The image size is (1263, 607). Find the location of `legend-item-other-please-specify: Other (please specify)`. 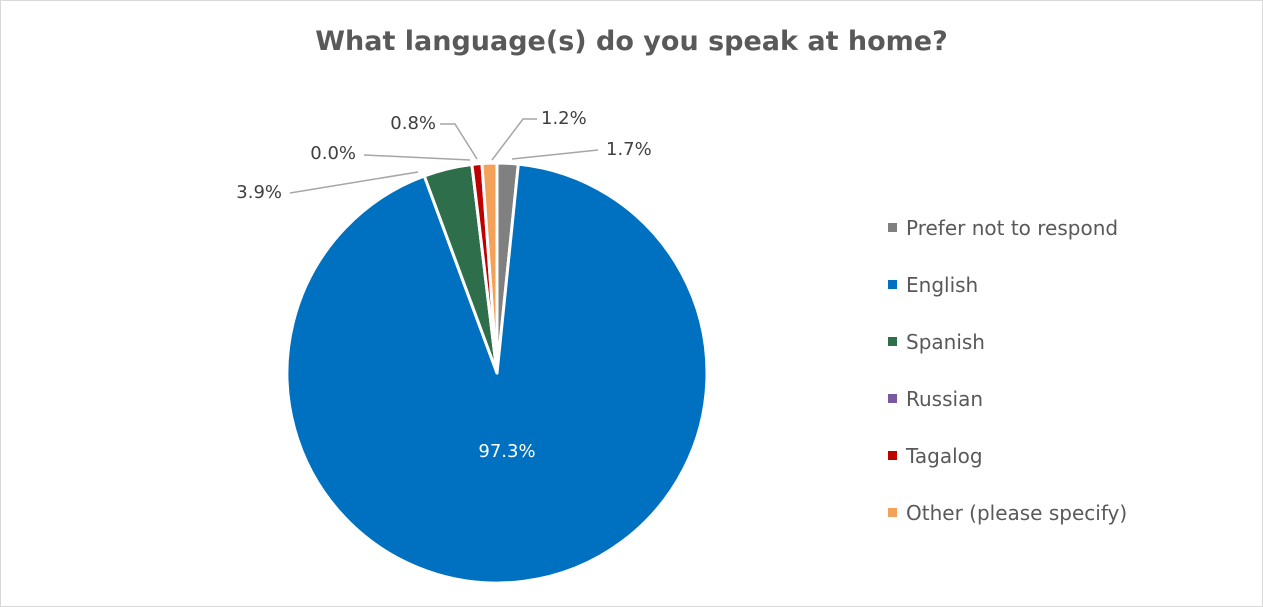

legend-item-other-please-specify: Other (please specify) is located at coordinates (1007, 512).